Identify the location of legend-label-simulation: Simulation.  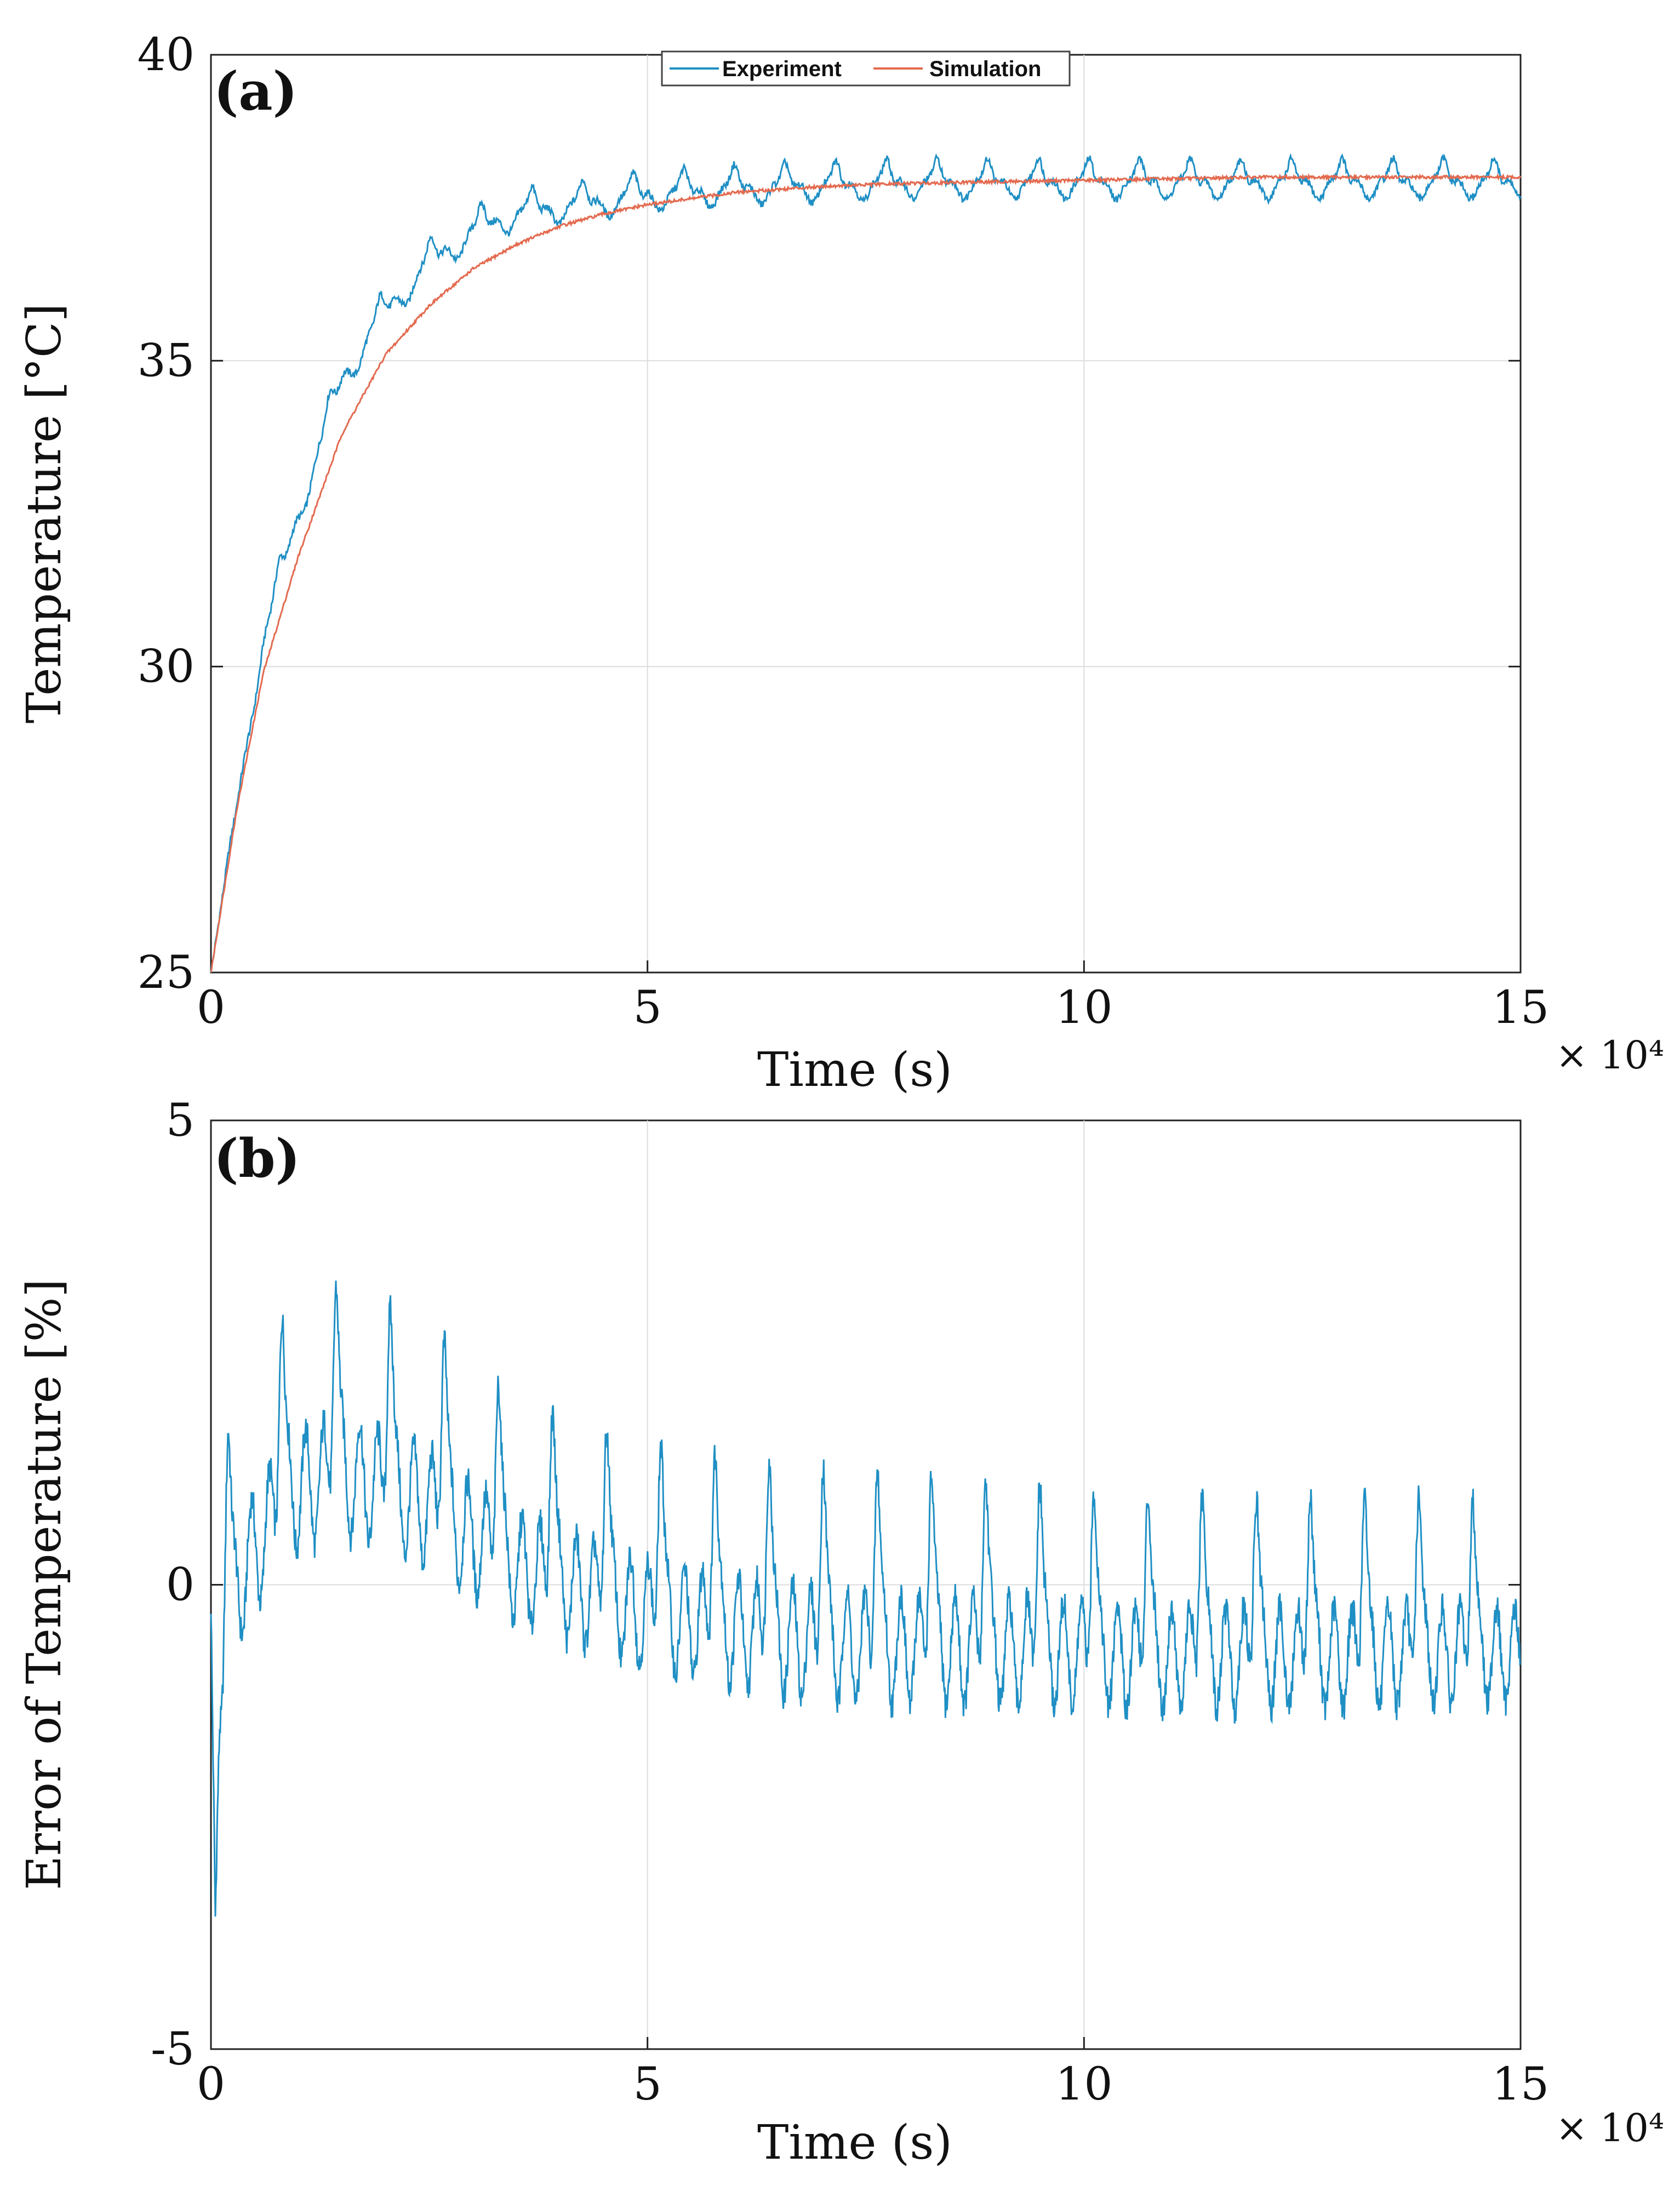
(985, 69).